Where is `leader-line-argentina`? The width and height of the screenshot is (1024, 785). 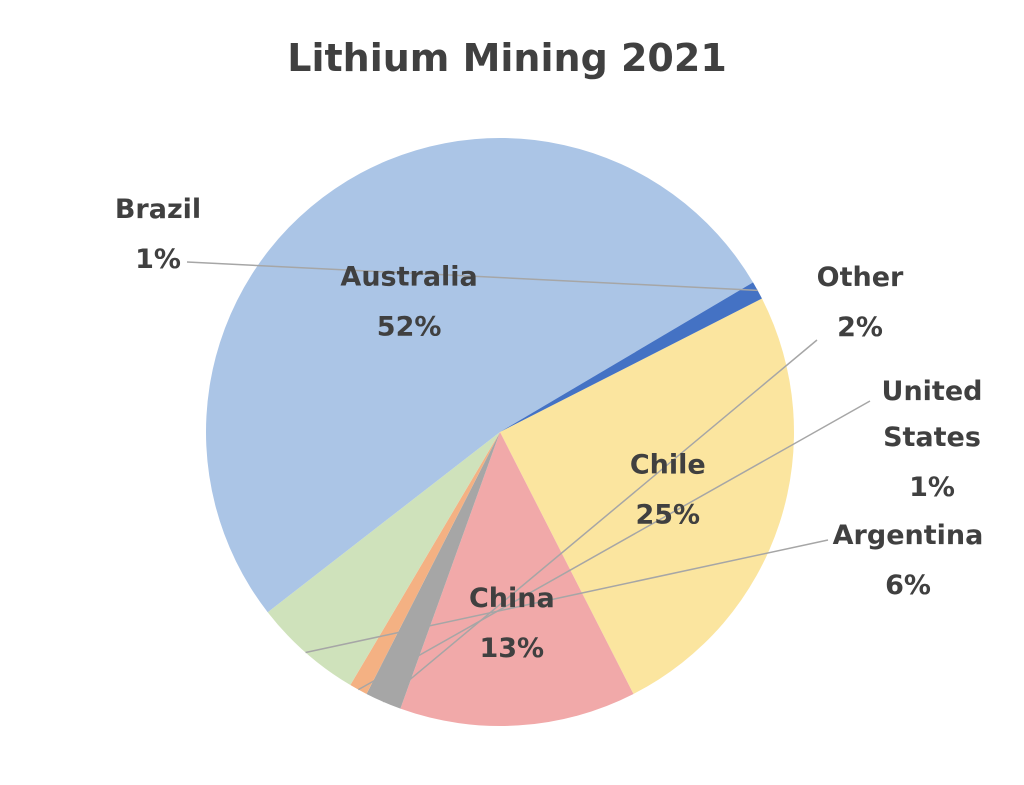 leader-line-argentina is located at coordinates (567, 596).